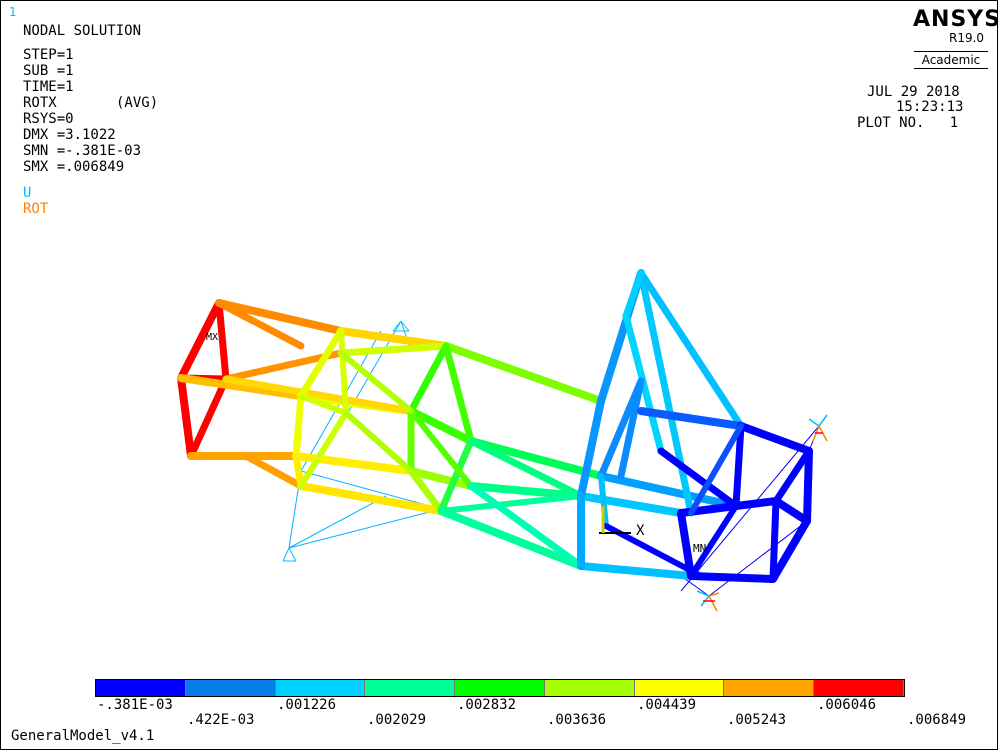 The image size is (998, 750). I want to click on quantity-label: ROTX, so click(40, 103).